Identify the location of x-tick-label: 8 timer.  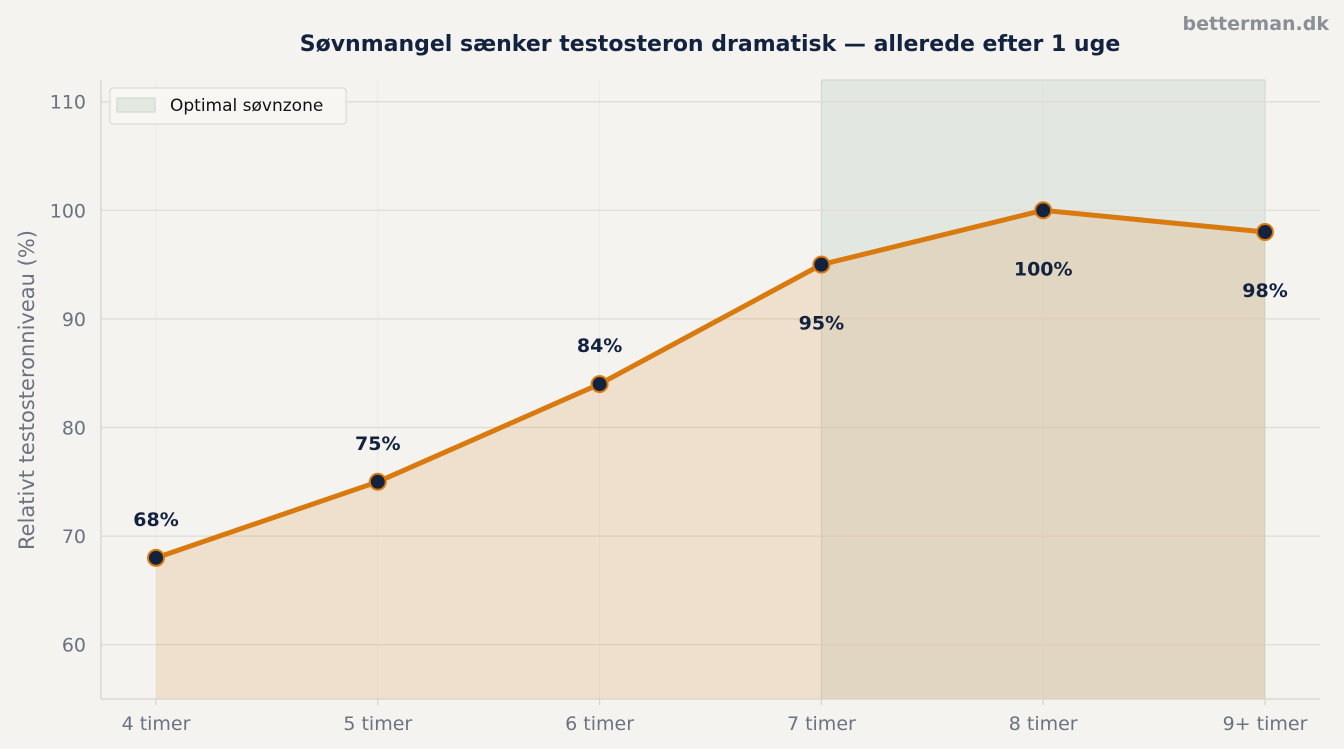
(1043, 724).